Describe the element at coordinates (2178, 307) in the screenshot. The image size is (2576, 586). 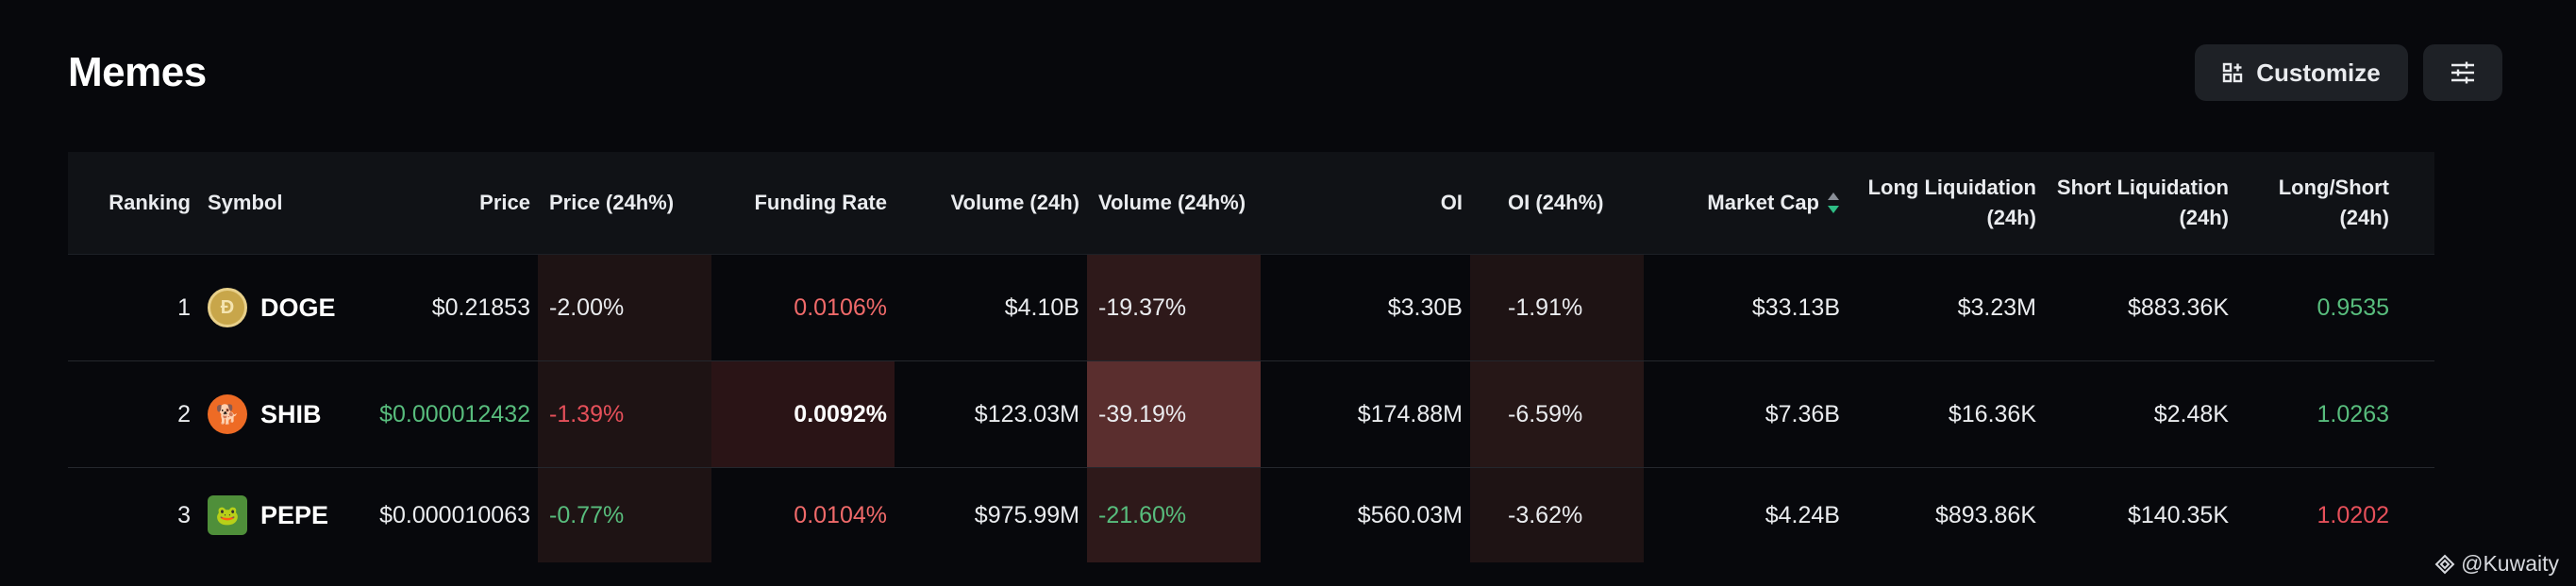
I see `short-liquidation-cell: $883.36K` at that location.